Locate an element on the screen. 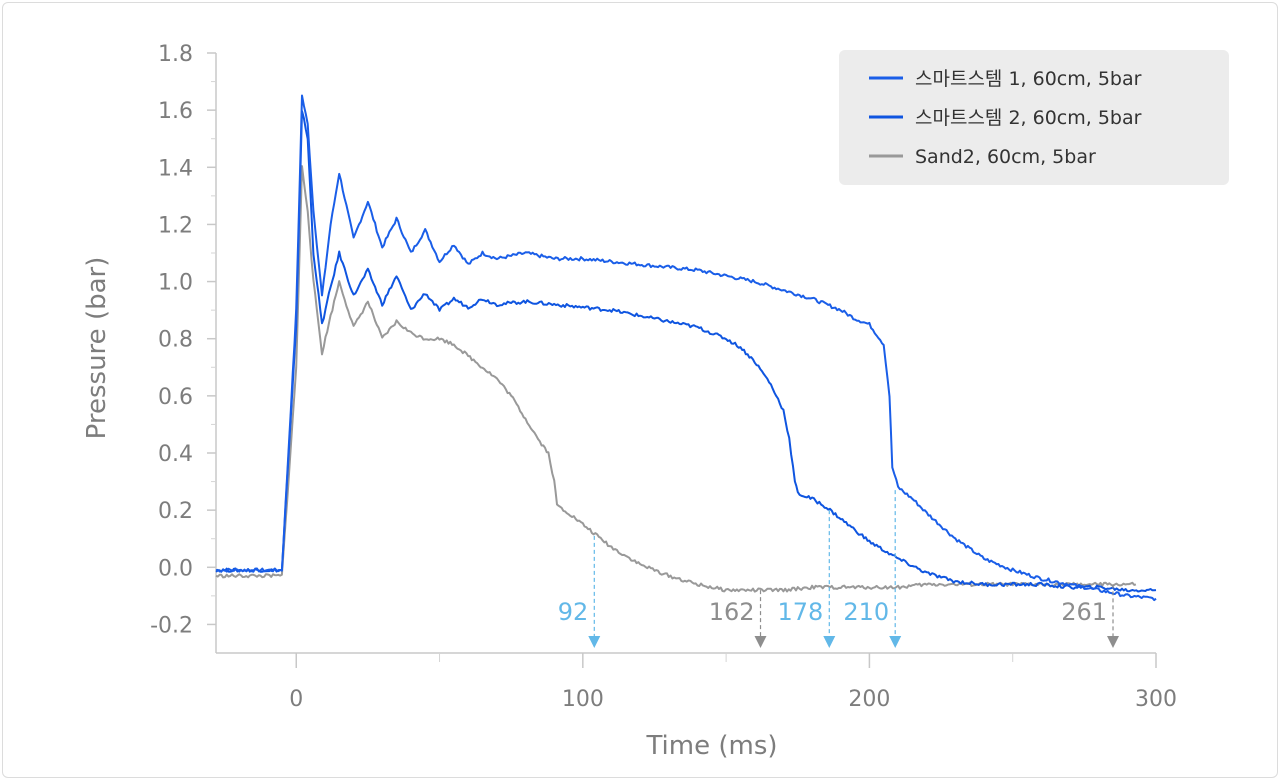 This screenshot has width=1280, height=780. x-tick-label: 0 is located at coordinates (296, 699).